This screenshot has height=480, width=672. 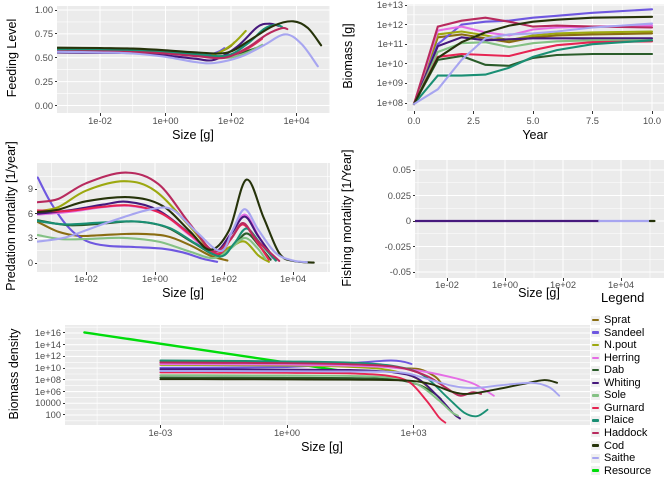 What do you see at coordinates (535, 135) in the screenshot?
I see `x-axis-title-biomass: Year` at bounding box center [535, 135].